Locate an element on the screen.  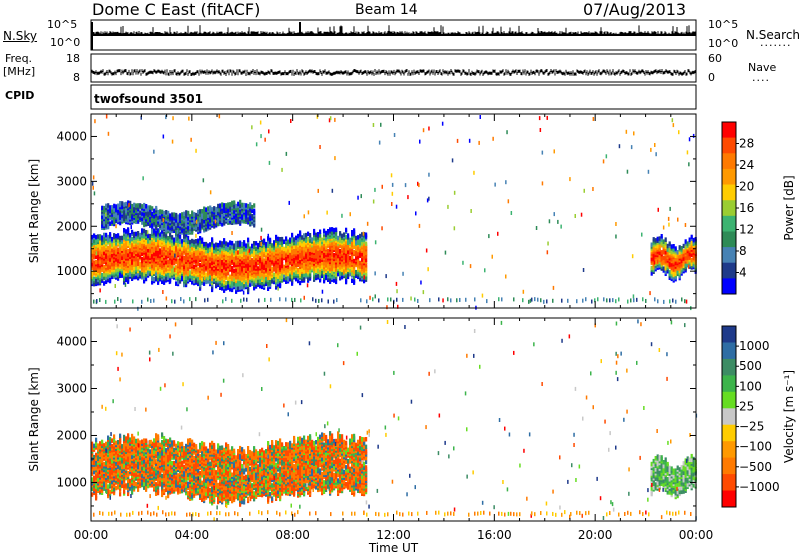
power-colorbar-tick-label: 8 is located at coordinates (743, 251).